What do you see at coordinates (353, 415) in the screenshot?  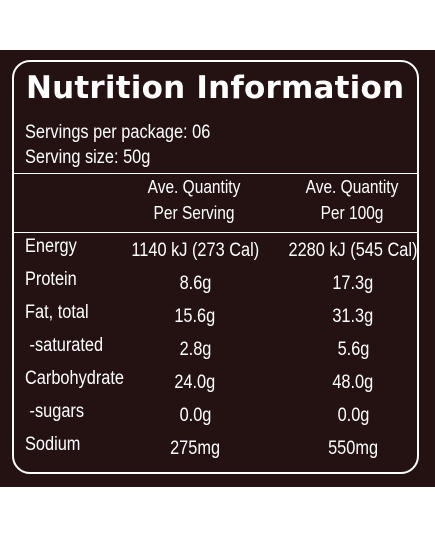 I see `per-100g-value: 0.0g` at bounding box center [353, 415].